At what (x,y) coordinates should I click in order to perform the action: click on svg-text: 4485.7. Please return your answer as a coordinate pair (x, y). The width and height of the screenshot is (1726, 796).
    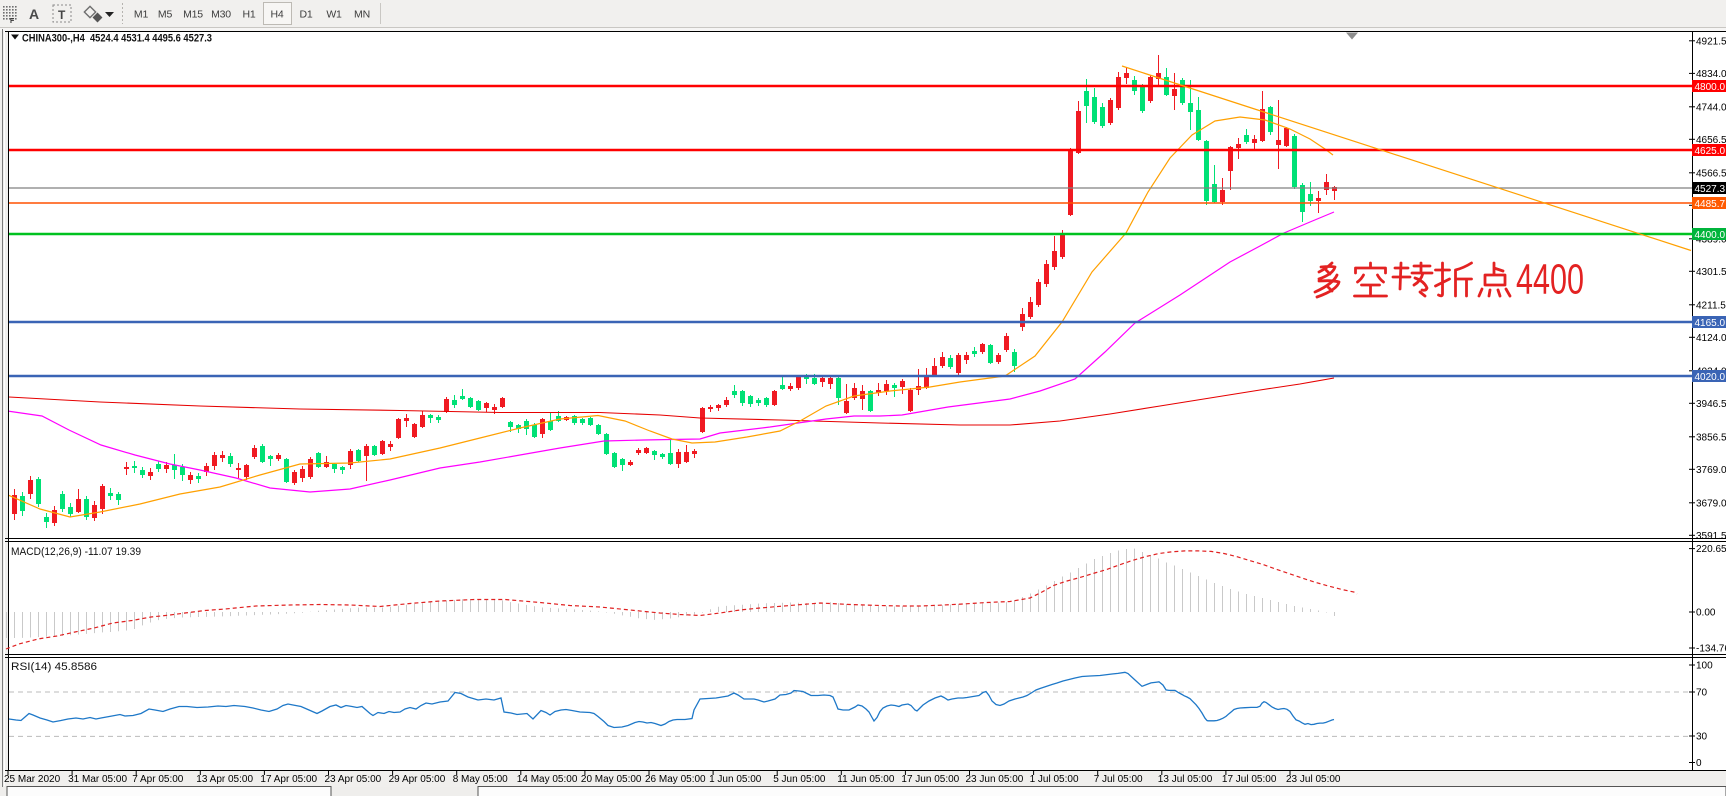
    Looking at the image, I should click on (1710, 204).